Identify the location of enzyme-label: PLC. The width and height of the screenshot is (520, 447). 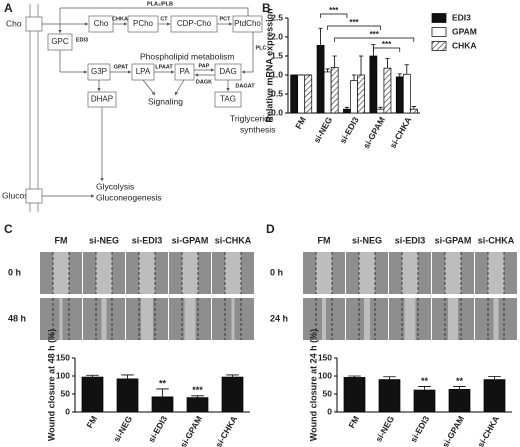
(261, 48).